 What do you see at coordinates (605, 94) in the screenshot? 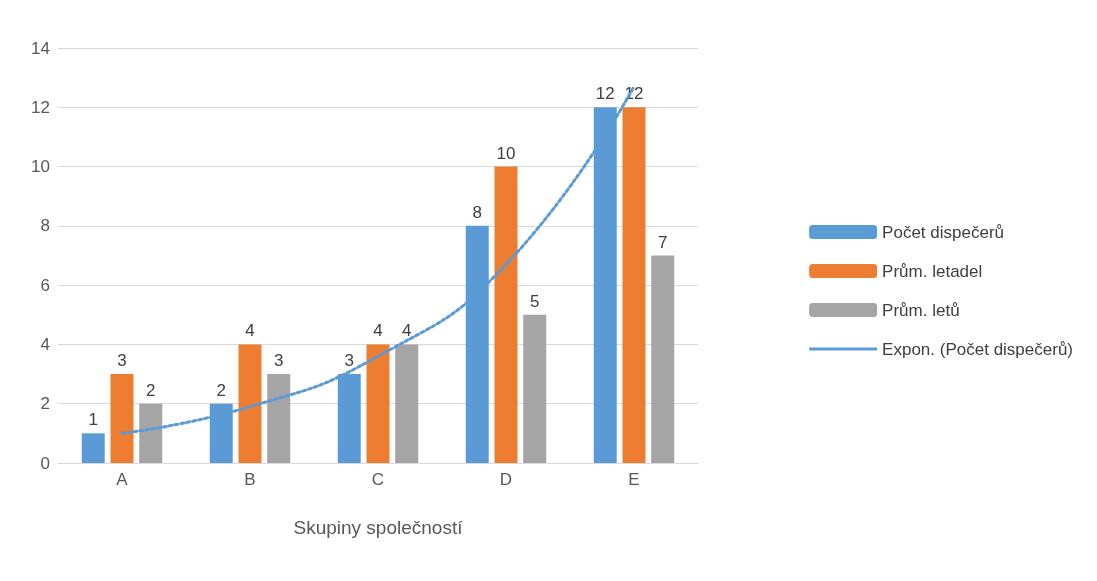
I see `data-label: 12` at bounding box center [605, 94].